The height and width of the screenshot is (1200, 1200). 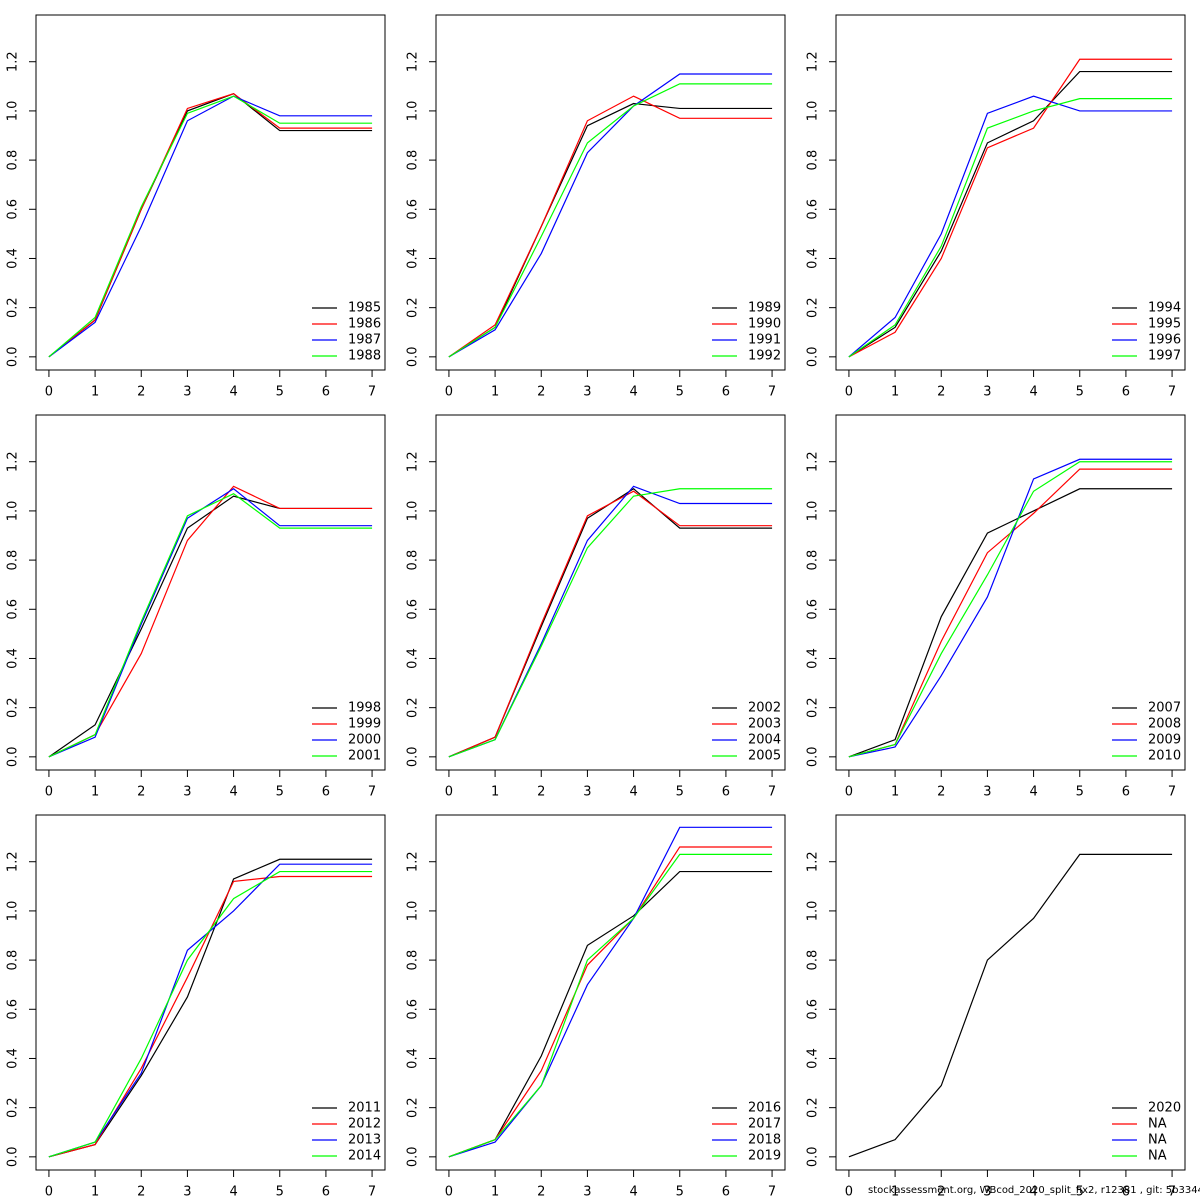 I want to click on legend-label: 2017, so click(x=764, y=1124).